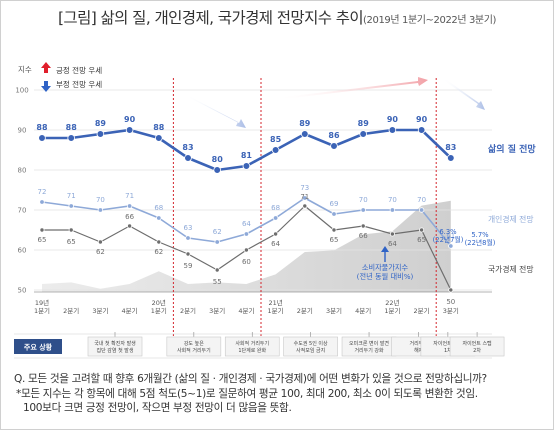  What do you see at coordinates (188, 228) in the screenshot?
I see `data-label: 63` at bounding box center [188, 228].